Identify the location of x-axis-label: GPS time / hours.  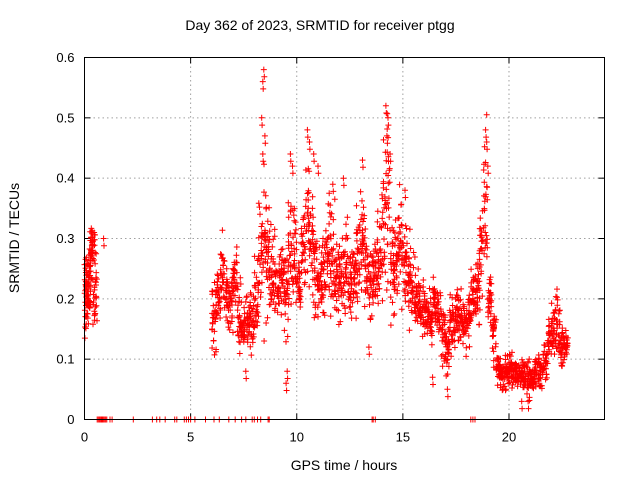
(344, 465).